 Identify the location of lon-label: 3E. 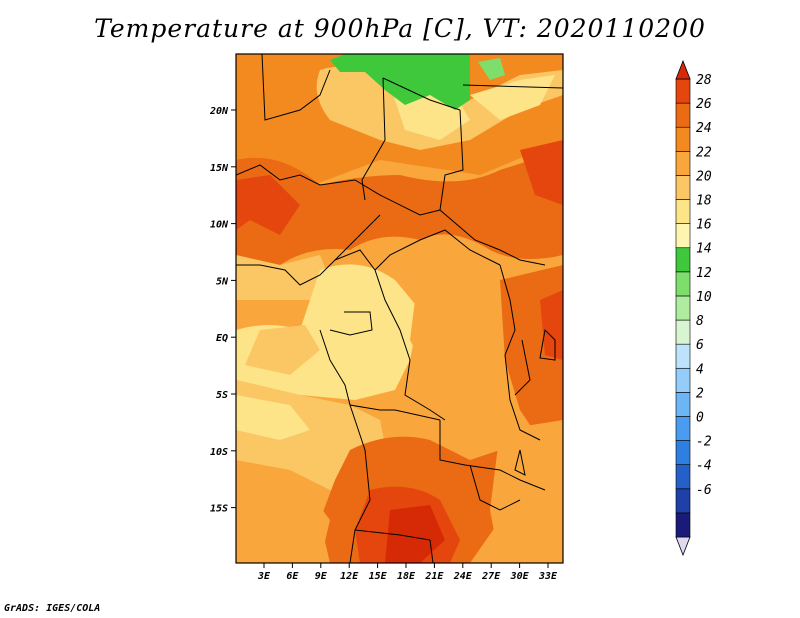
(264, 576).